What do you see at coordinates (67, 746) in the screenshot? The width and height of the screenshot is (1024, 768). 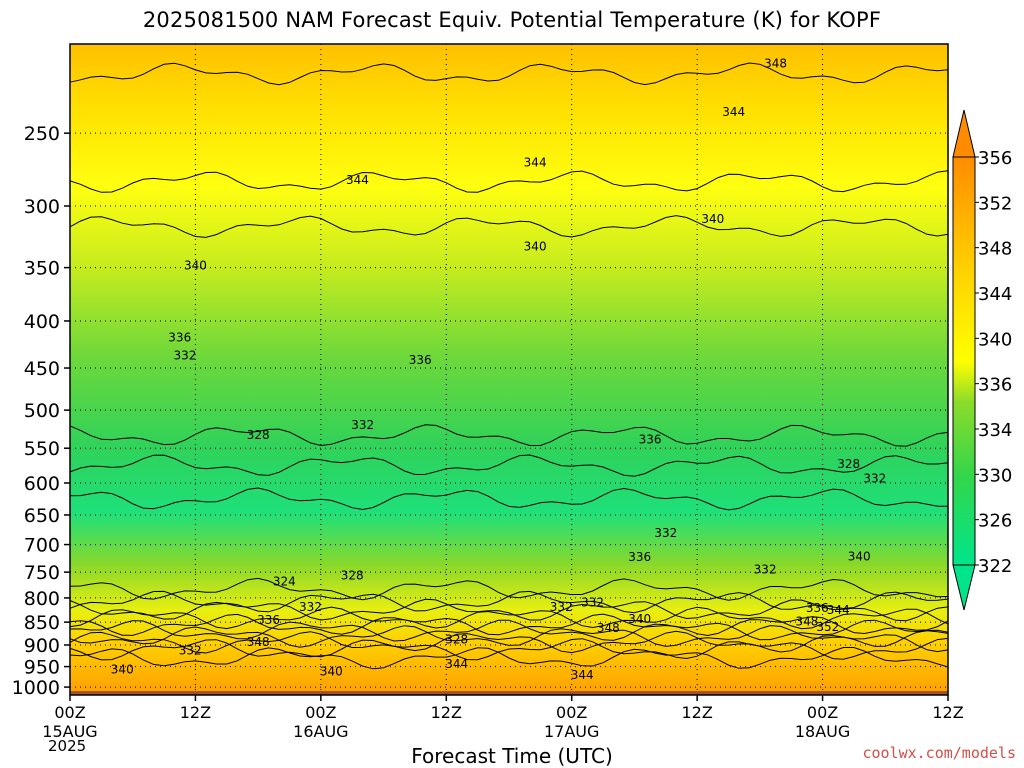 I see `year-label: 2025` at bounding box center [67, 746].